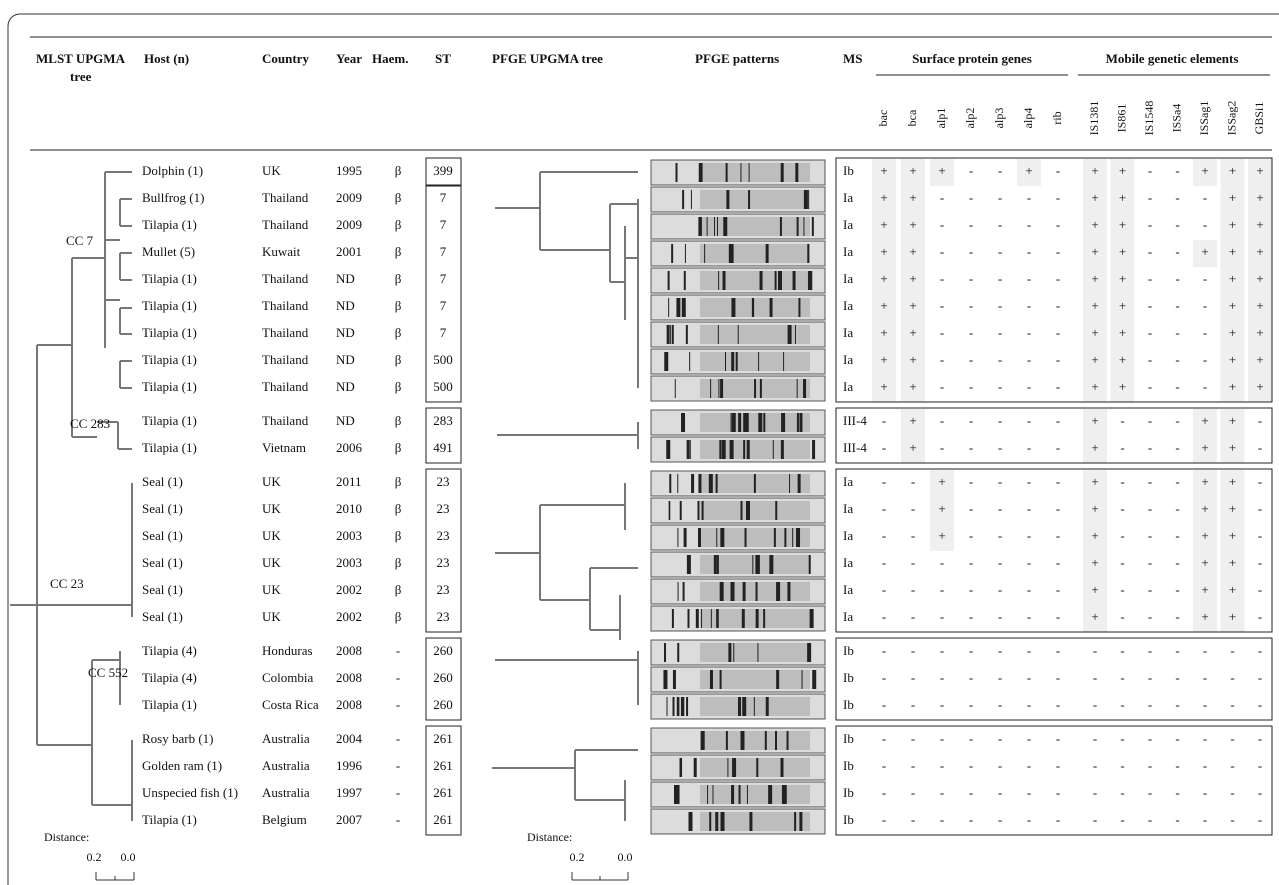 The width and height of the screenshot is (1279, 885). What do you see at coordinates (1094, 118) in the screenshot?
I see `mge-label: IS1381` at bounding box center [1094, 118].